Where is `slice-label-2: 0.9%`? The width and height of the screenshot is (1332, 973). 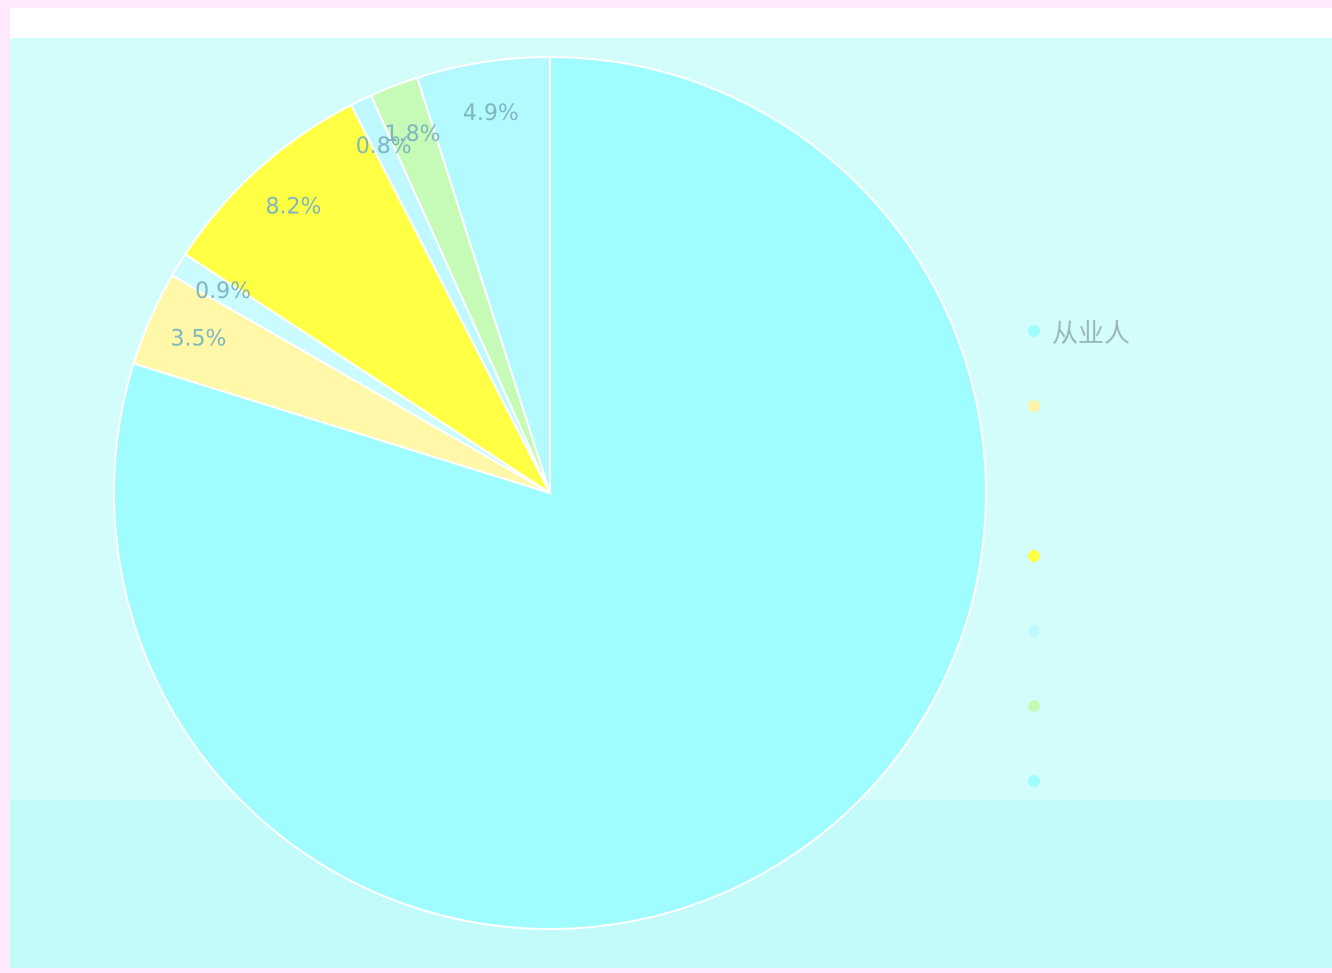 slice-label-2: 0.9% is located at coordinates (223, 291).